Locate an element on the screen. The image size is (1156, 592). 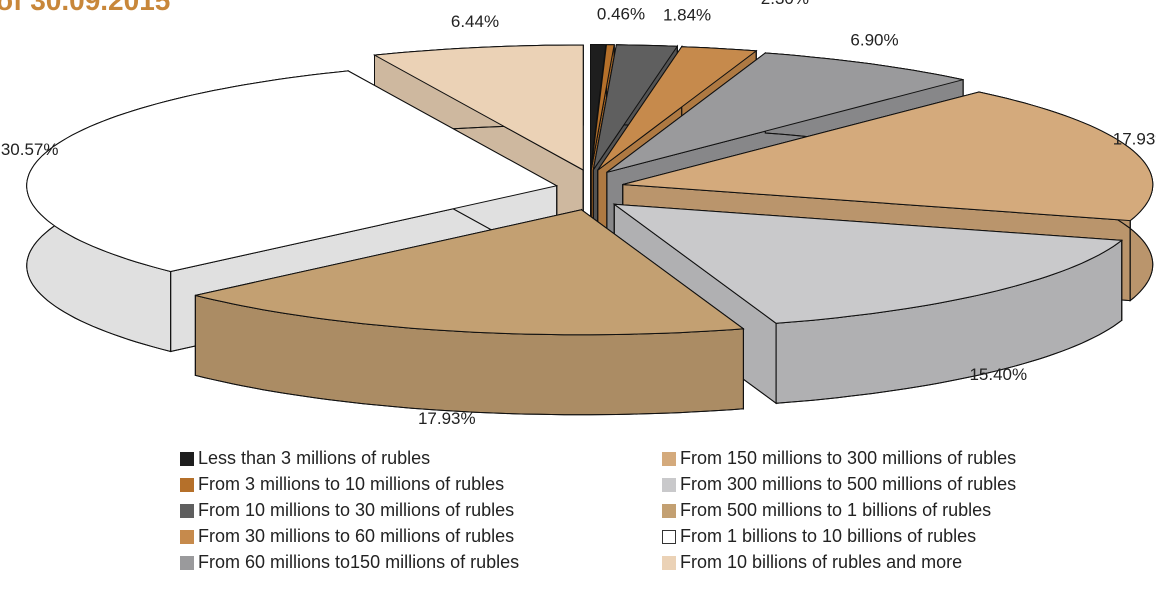
legend-item: From 10 billions of rubles and more is located at coordinates (812, 562).